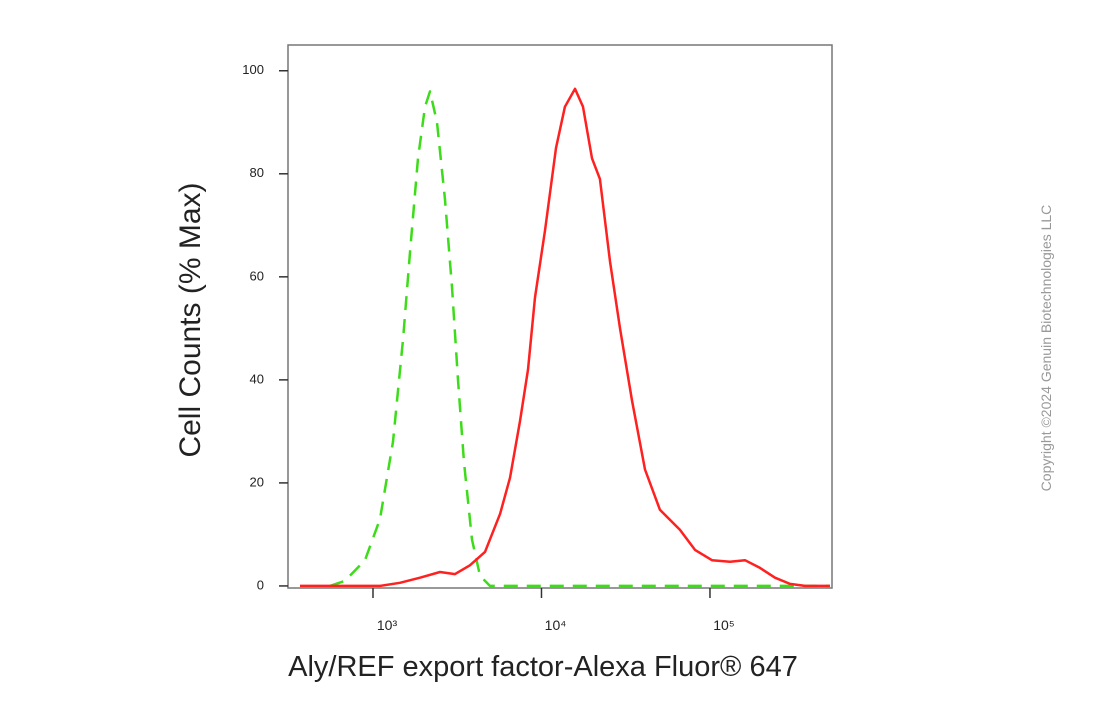  I want to click on y-tick-label: 80, so click(257, 172).